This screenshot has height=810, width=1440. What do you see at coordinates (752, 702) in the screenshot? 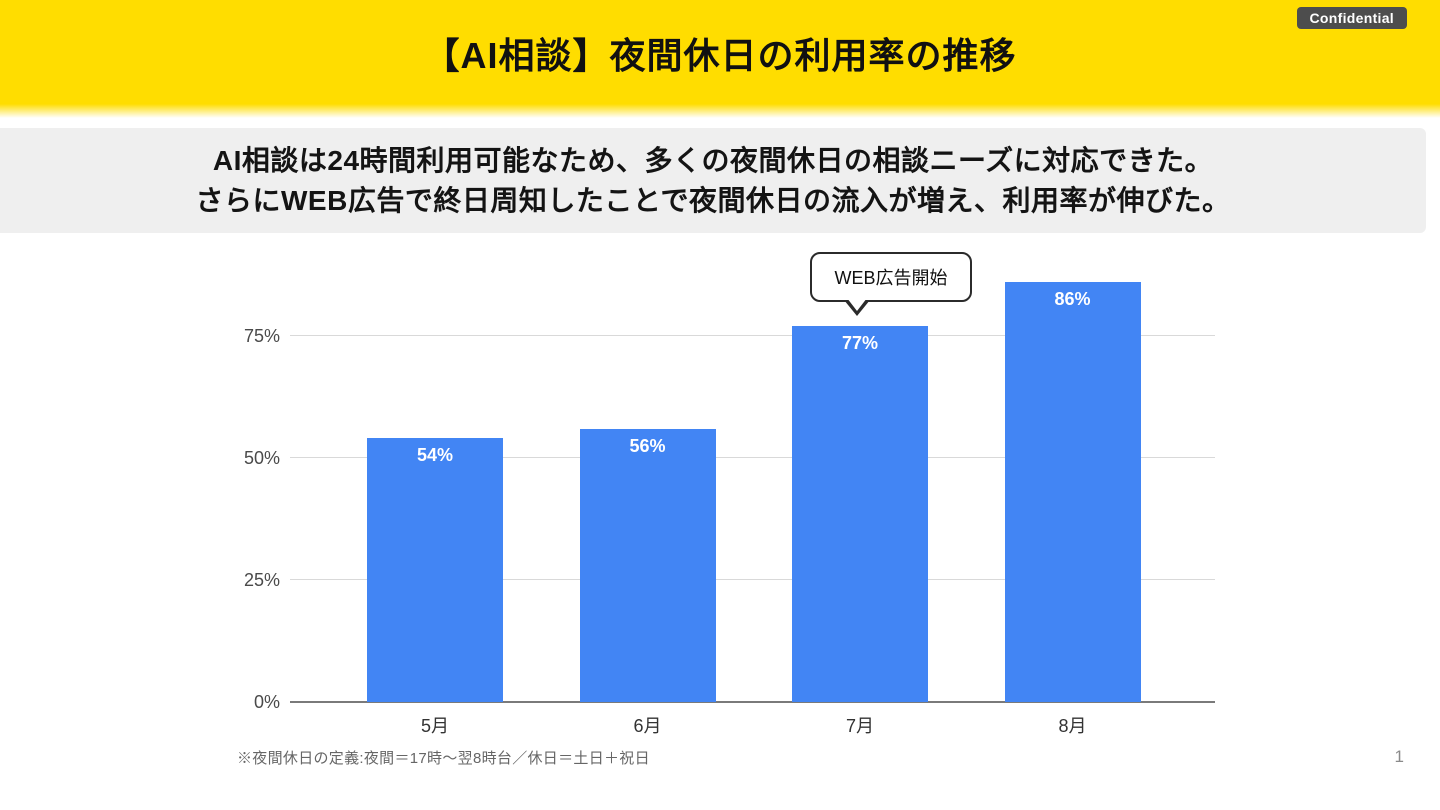
I see `x-axis-baseline` at bounding box center [752, 702].